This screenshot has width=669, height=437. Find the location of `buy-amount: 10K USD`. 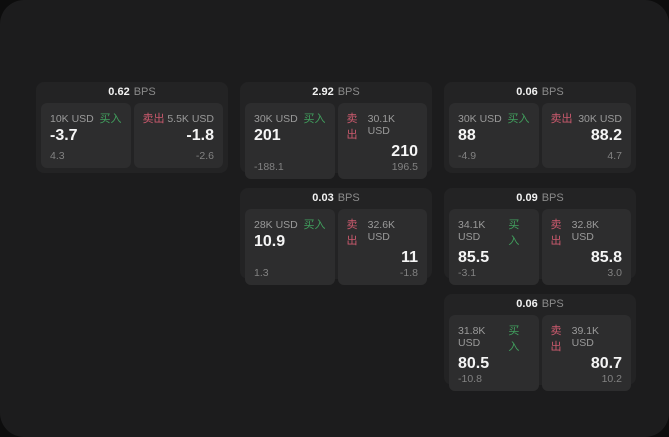

buy-amount: 10K USD is located at coordinates (72, 119).